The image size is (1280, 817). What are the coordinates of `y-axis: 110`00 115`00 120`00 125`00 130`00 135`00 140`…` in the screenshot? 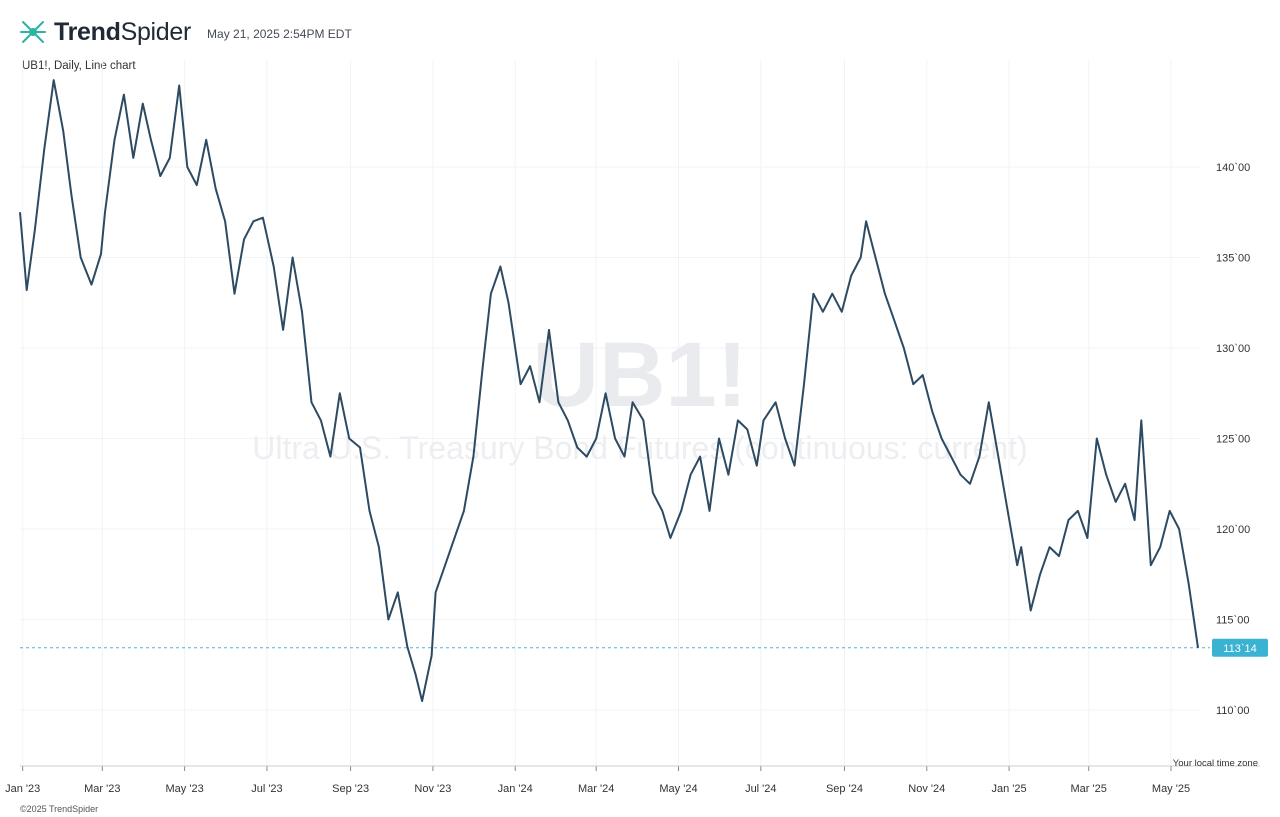 It's located at (1233, 439).